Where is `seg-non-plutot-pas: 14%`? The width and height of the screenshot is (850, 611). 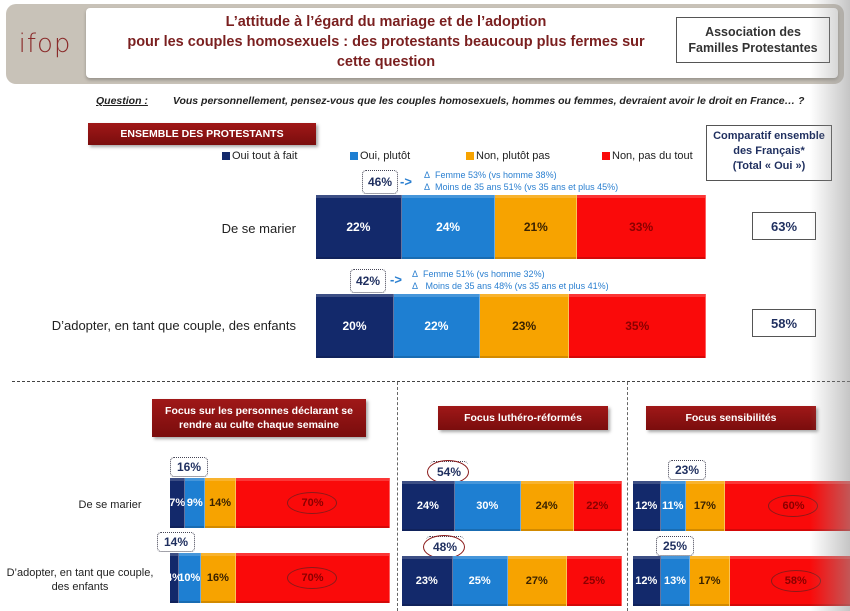
seg-non-plutot-pas: 14% is located at coordinates (220, 503).